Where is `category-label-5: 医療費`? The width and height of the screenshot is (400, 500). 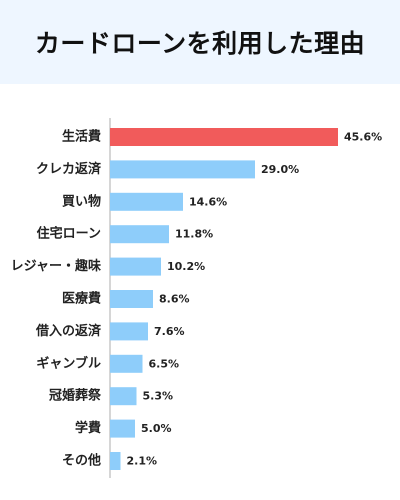
category-label-5: 医療費 is located at coordinates (81, 299).